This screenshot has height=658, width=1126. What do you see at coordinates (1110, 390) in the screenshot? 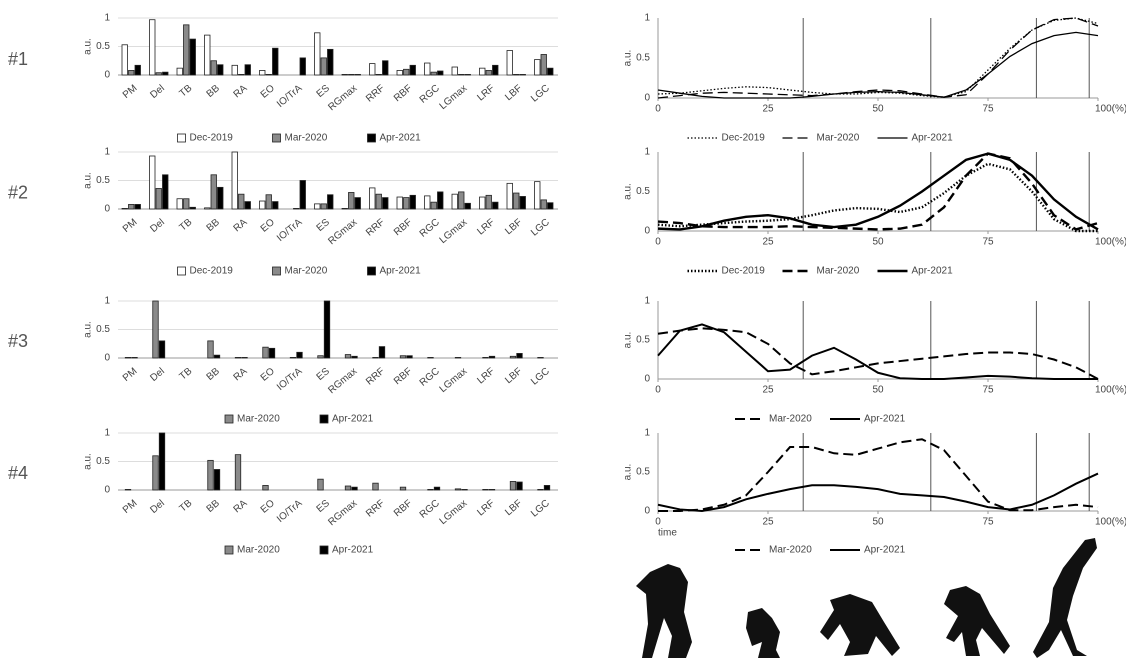
I see `x-tick-label: 100(%)` at bounding box center [1110, 390].